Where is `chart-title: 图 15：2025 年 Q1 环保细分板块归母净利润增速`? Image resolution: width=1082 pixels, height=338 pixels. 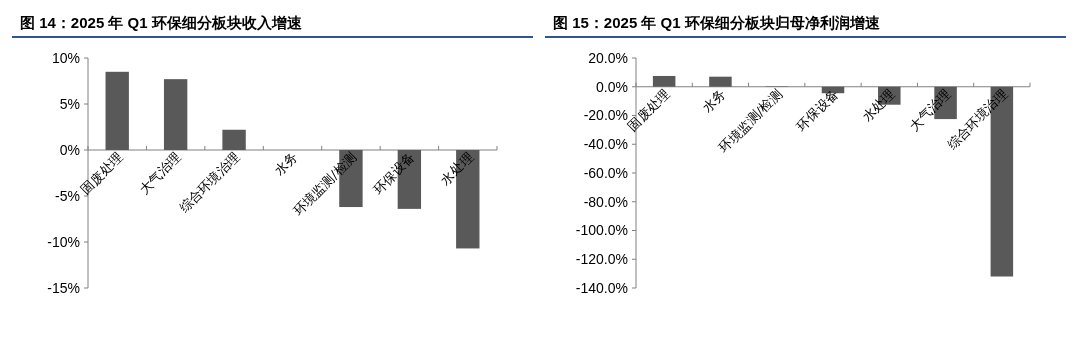 chart-title: 图 15：2025 年 Q1 环保细分板块归母净利润增速 is located at coordinates (717, 22).